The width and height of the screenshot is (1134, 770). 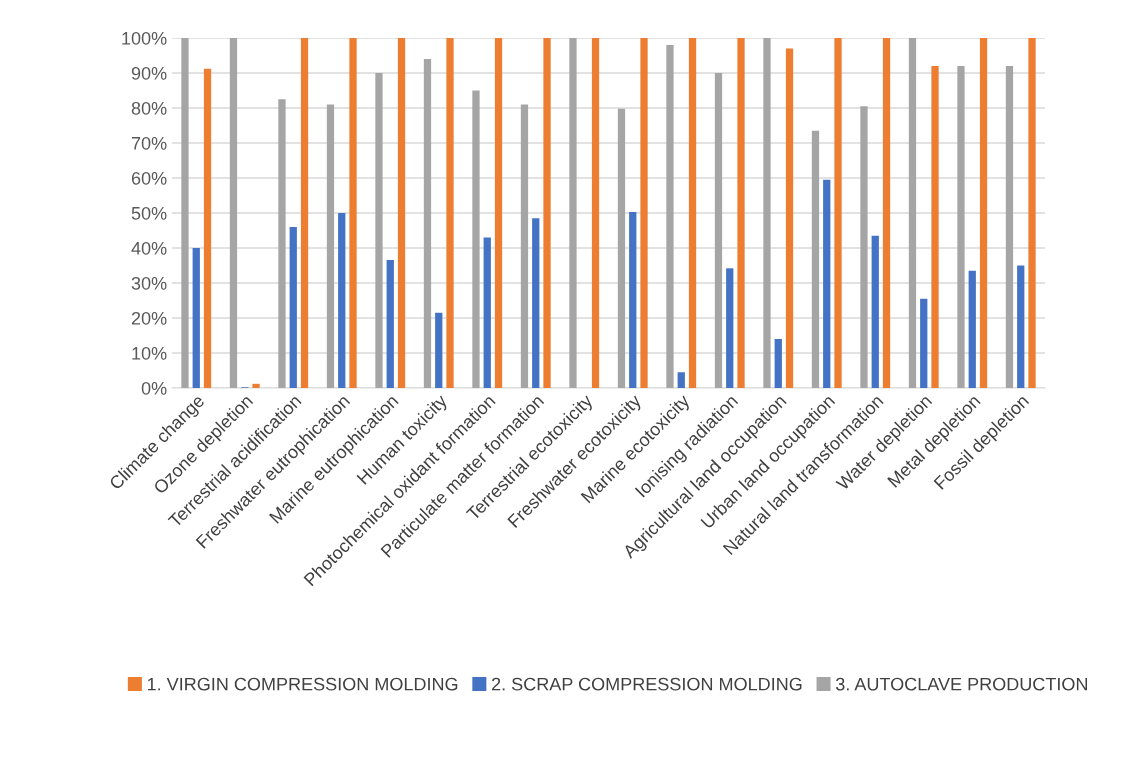 I want to click on y-tick-label: 50%, so click(x=149, y=213).